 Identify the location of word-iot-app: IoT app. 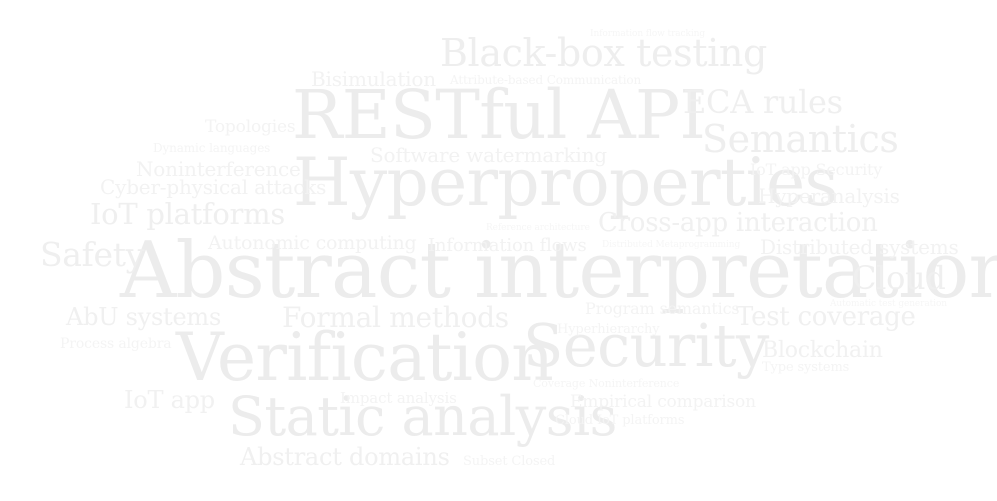
(169, 400).